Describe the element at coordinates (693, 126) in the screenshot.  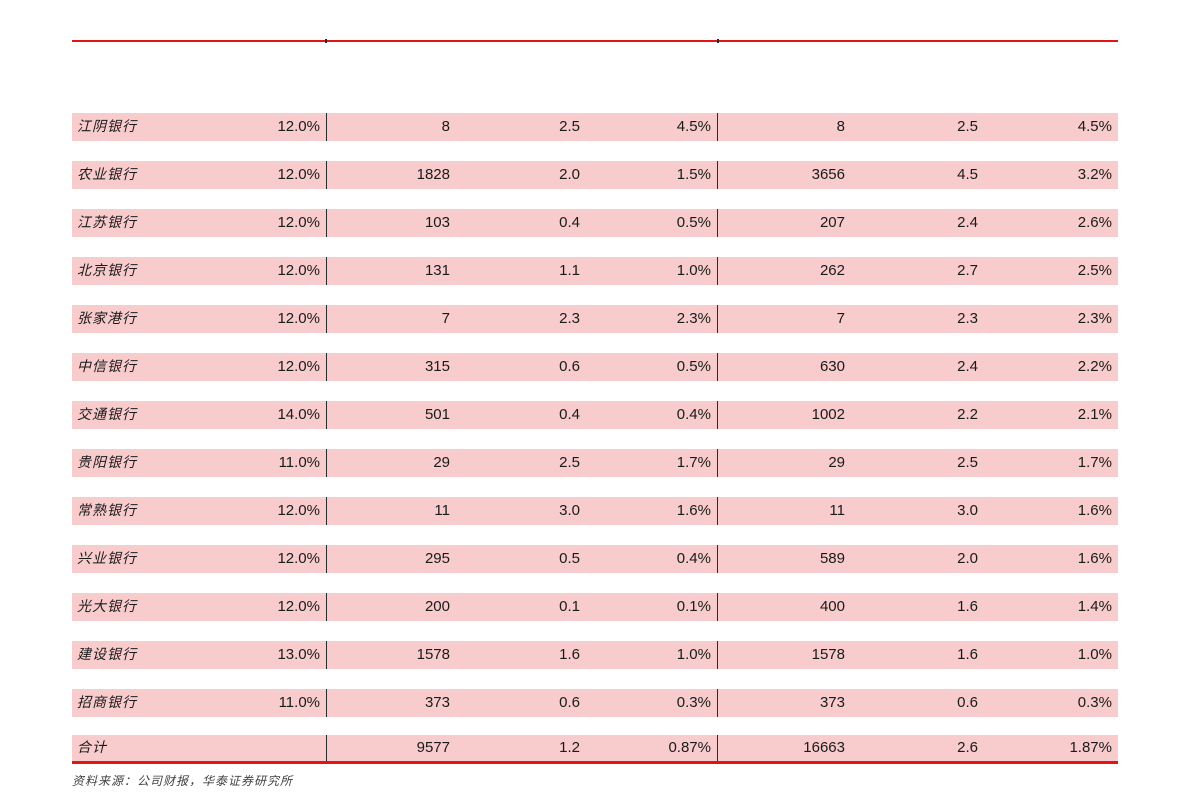
I see `value-cell-3: 4.5%` at that location.